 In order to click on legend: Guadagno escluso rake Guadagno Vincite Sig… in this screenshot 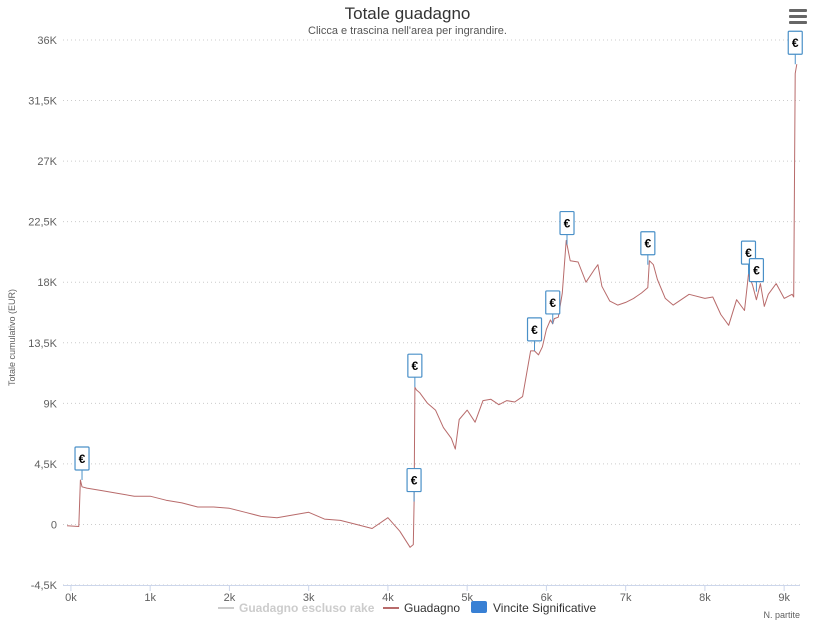, I will do `click(407, 608)`.